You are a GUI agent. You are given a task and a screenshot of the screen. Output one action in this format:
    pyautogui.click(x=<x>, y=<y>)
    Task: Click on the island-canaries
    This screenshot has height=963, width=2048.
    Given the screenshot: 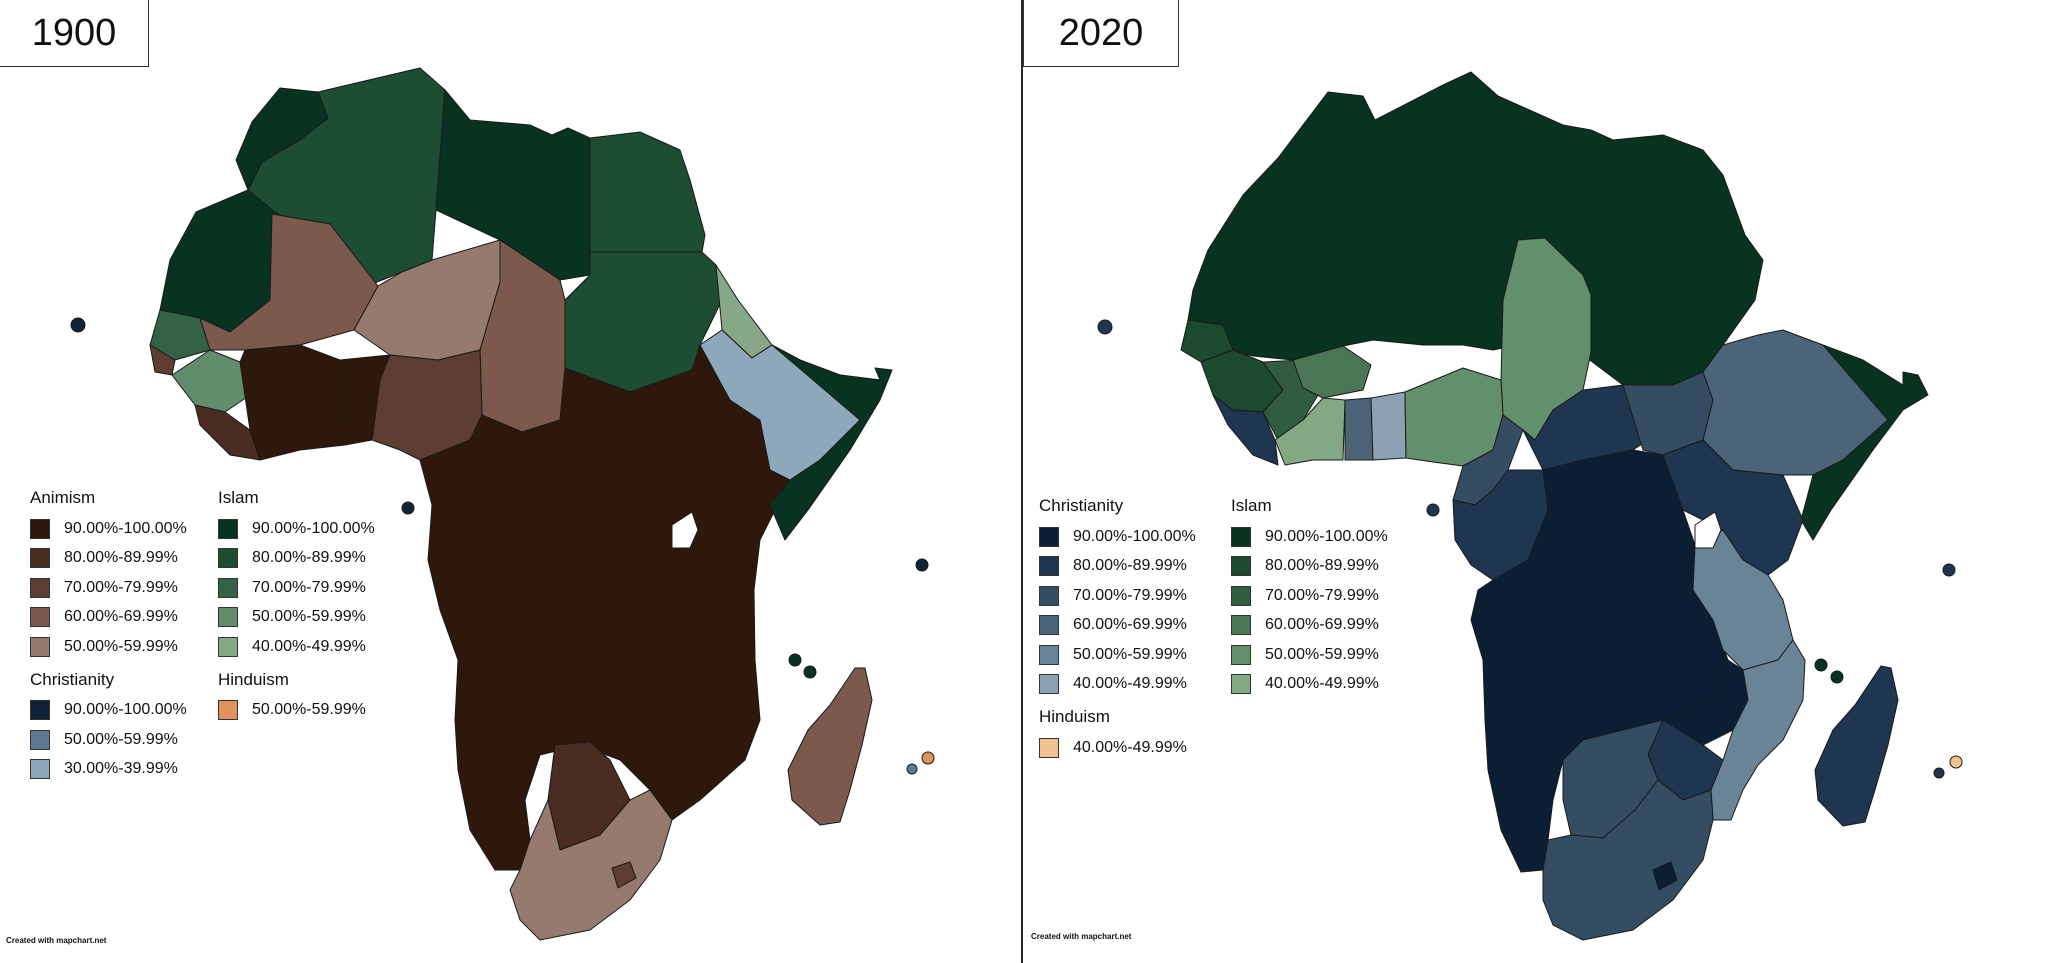 What is the action you would take?
    pyautogui.click(x=1105, y=327)
    